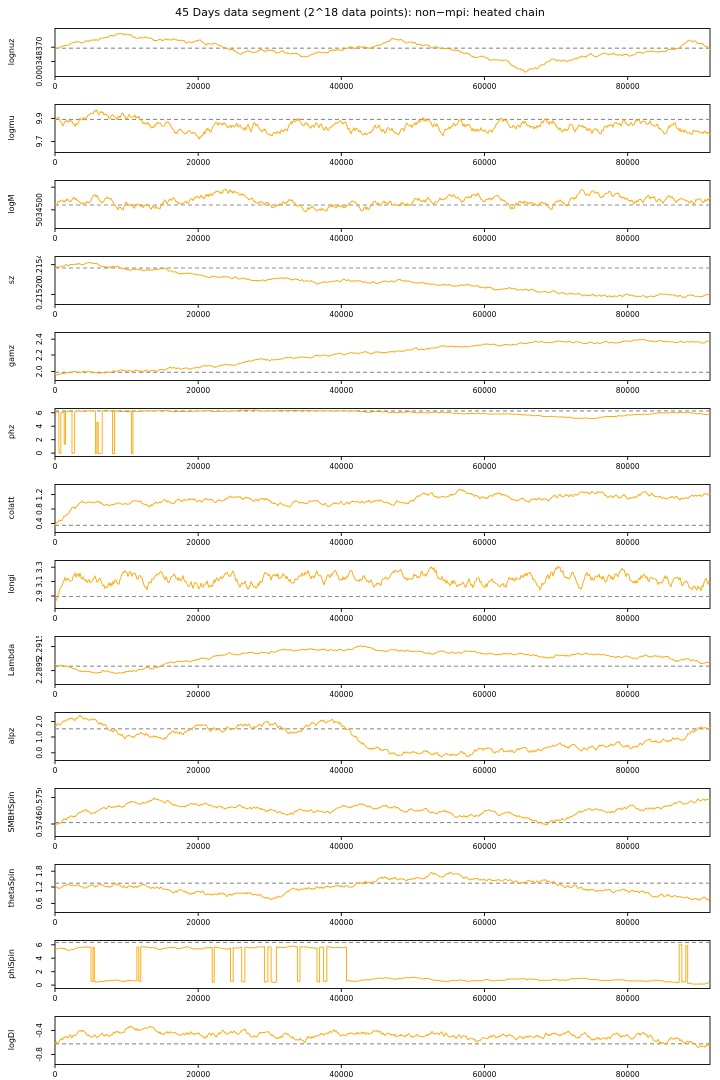 This screenshot has height=1080, width=720. What do you see at coordinates (39, 871) in the screenshot?
I see `y-tick-label: 1.8` at bounding box center [39, 871].